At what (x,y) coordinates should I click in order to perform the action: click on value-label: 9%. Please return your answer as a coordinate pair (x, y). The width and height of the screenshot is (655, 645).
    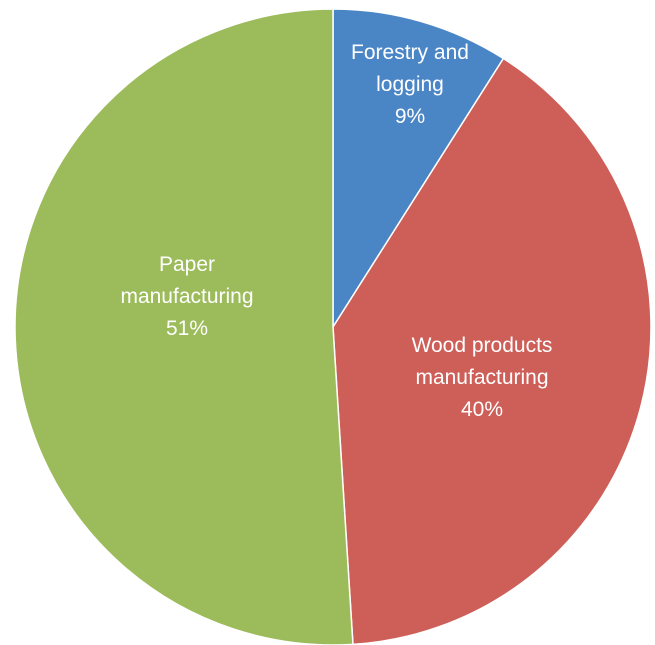
    Looking at the image, I should click on (410, 116).